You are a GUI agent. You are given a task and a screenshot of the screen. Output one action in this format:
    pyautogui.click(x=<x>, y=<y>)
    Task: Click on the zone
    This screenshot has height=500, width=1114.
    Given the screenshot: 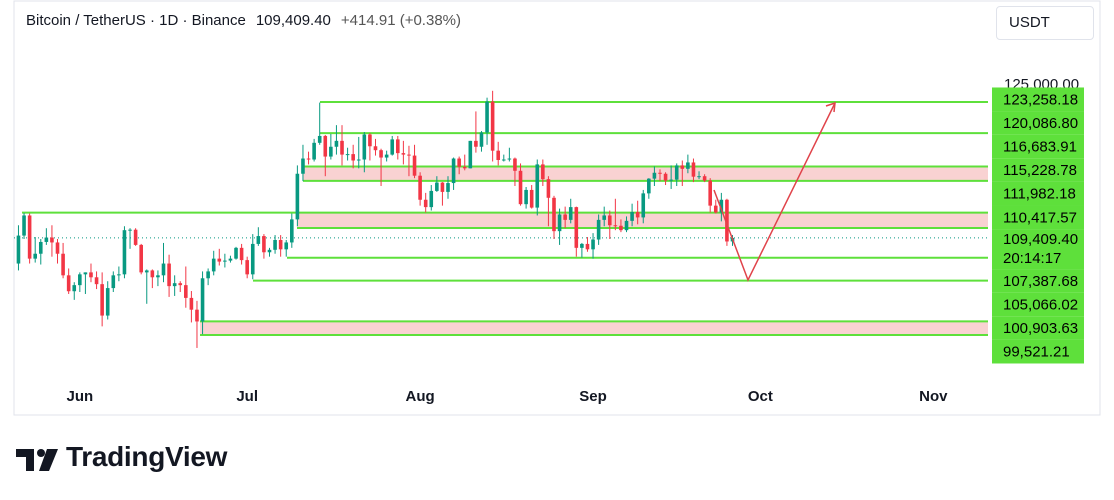 What is the action you would take?
    pyautogui.click(x=645, y=173)
    